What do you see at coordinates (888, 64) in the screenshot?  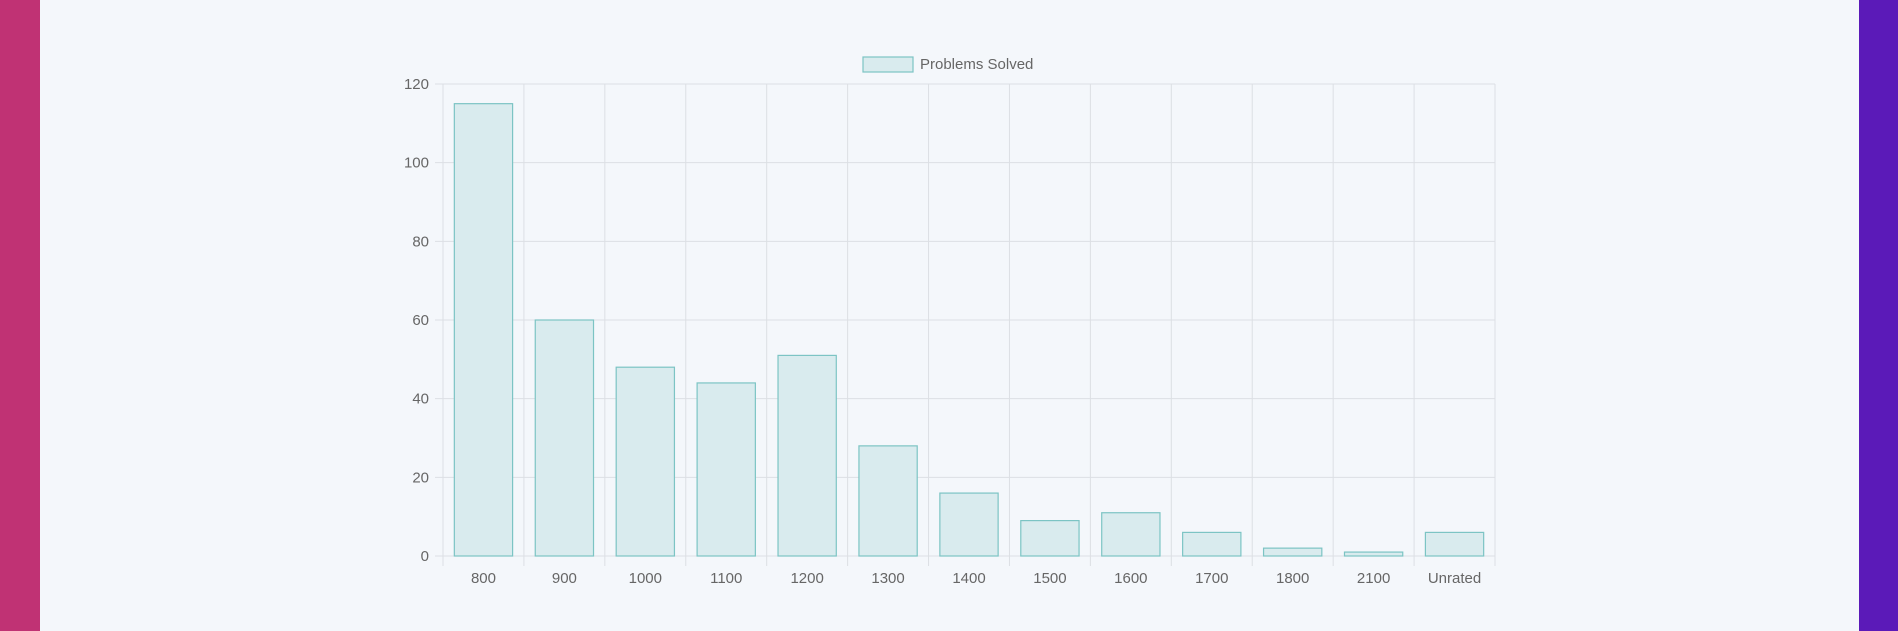 I see `legend-swatch` at bounding box center [888, 64].